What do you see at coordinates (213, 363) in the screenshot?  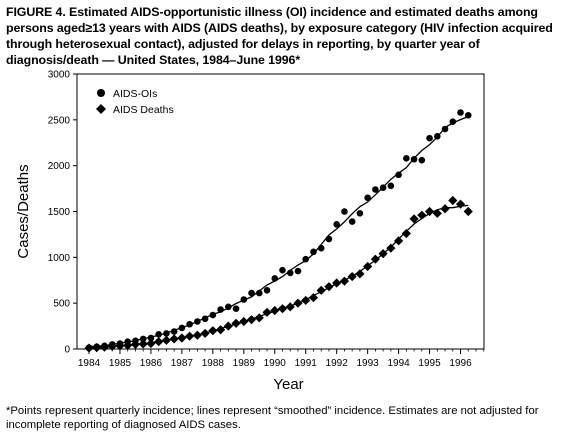 I see `x-tick-label: 1988` at bounding box center [213, 363].